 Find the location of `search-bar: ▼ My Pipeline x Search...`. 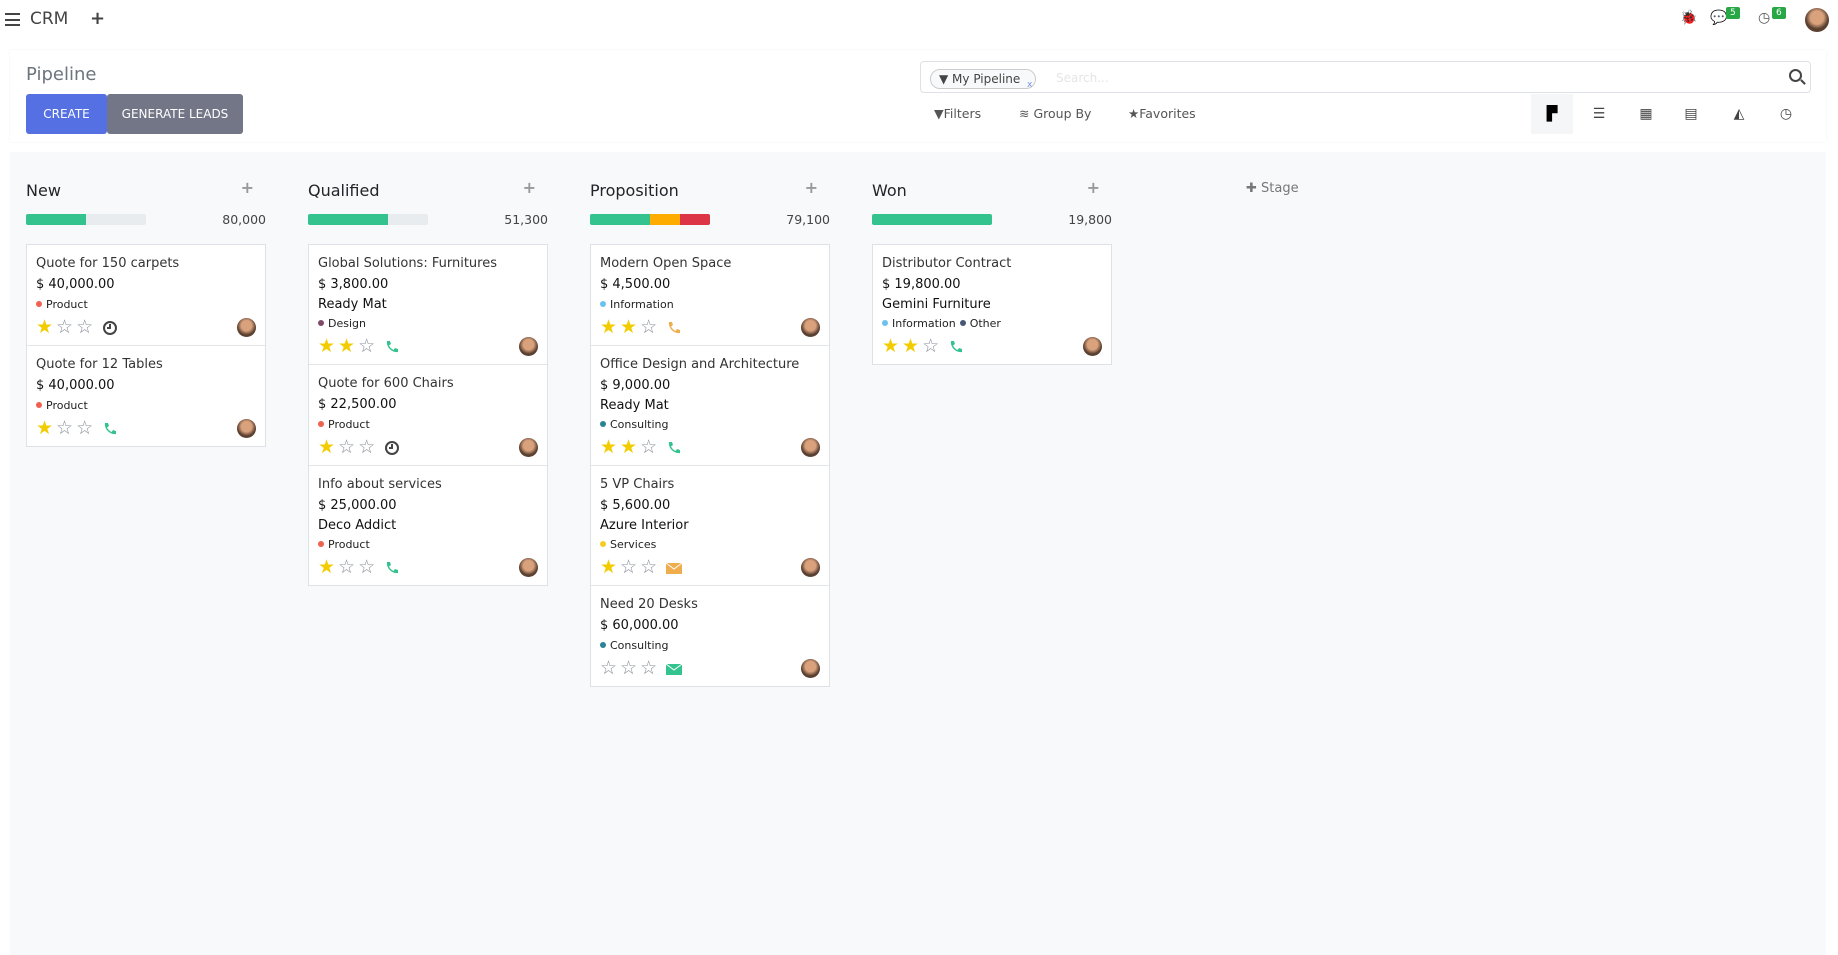

search-bar: ▼ My Pipeline x Search... is located at coordinates (1365, 77).